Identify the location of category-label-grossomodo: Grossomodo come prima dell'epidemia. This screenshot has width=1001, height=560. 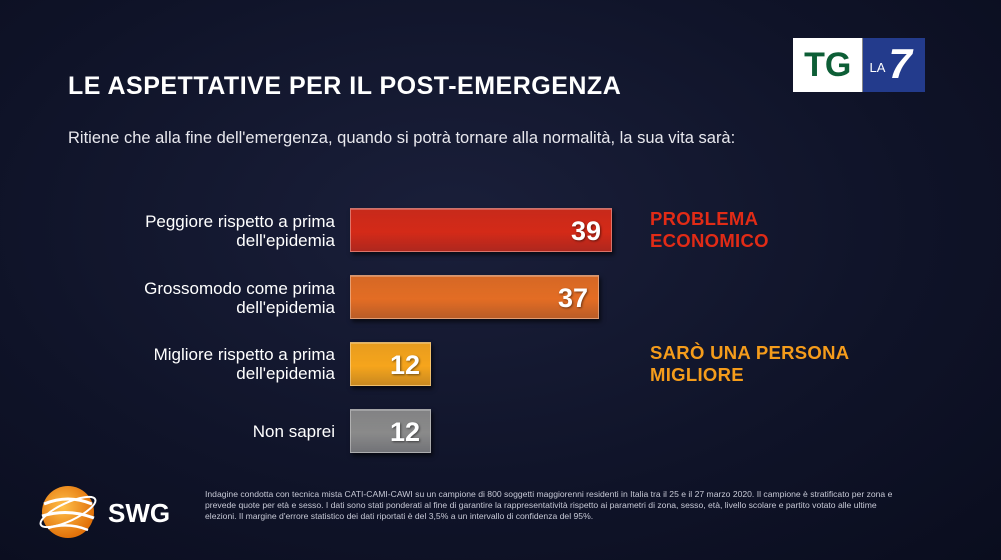
(185, 298).